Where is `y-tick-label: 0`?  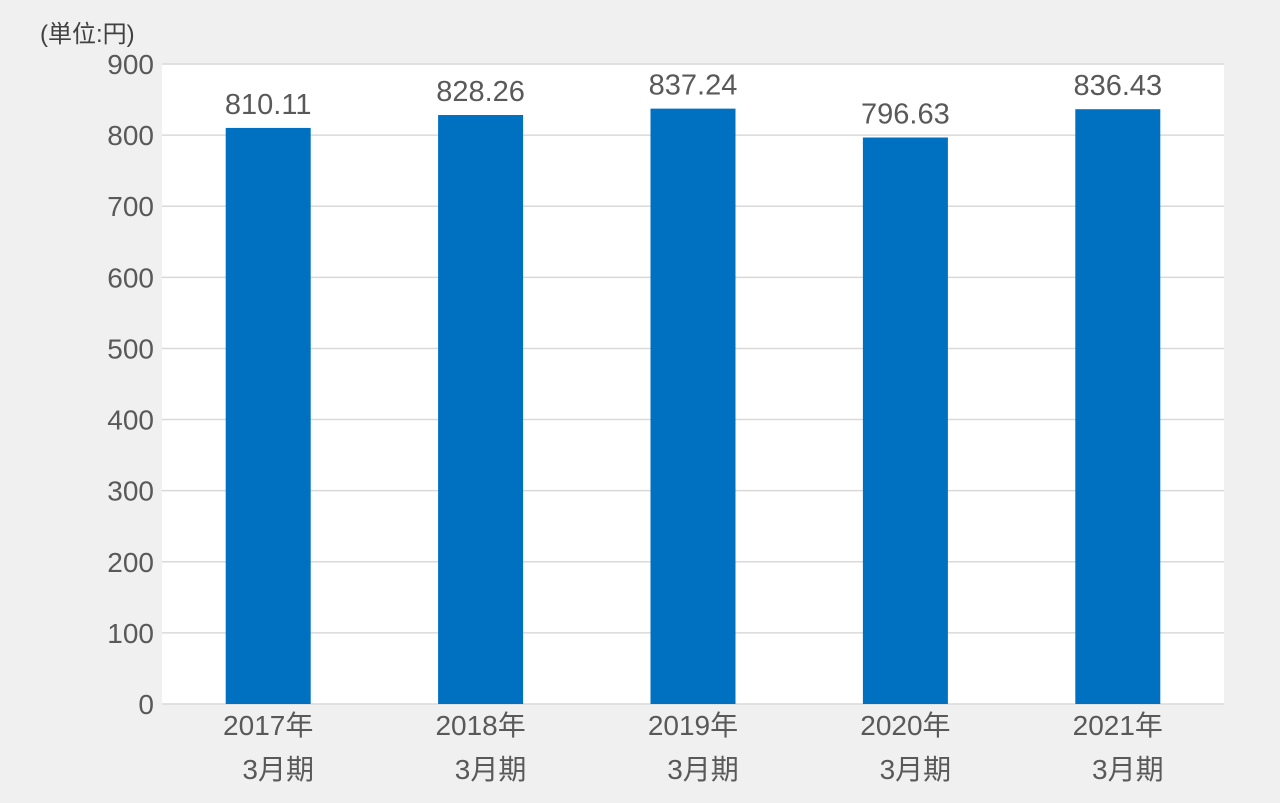 y-tick-label: 0 is located at coordinates (146, 704).